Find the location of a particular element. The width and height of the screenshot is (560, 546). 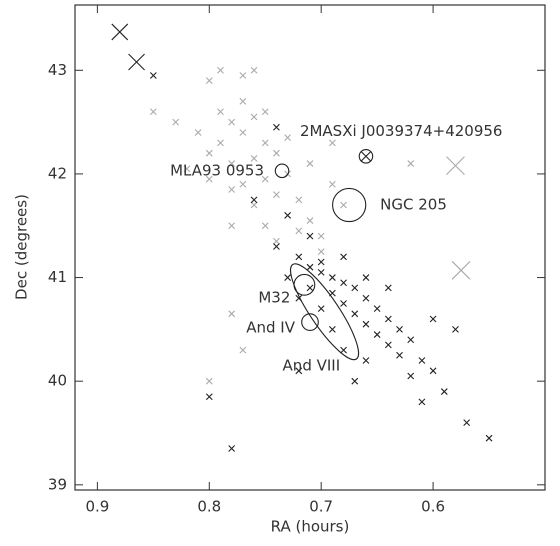

x-tick-label: 0.7 is located at coordinates (321, 507).